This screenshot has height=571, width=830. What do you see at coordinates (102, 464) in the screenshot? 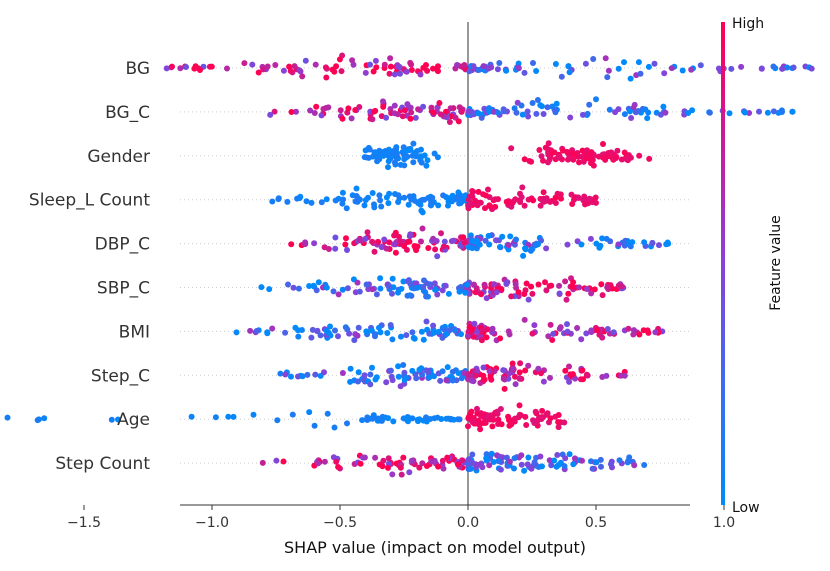
I see `feature-label: Step Count` at bounding box center [102, 464].